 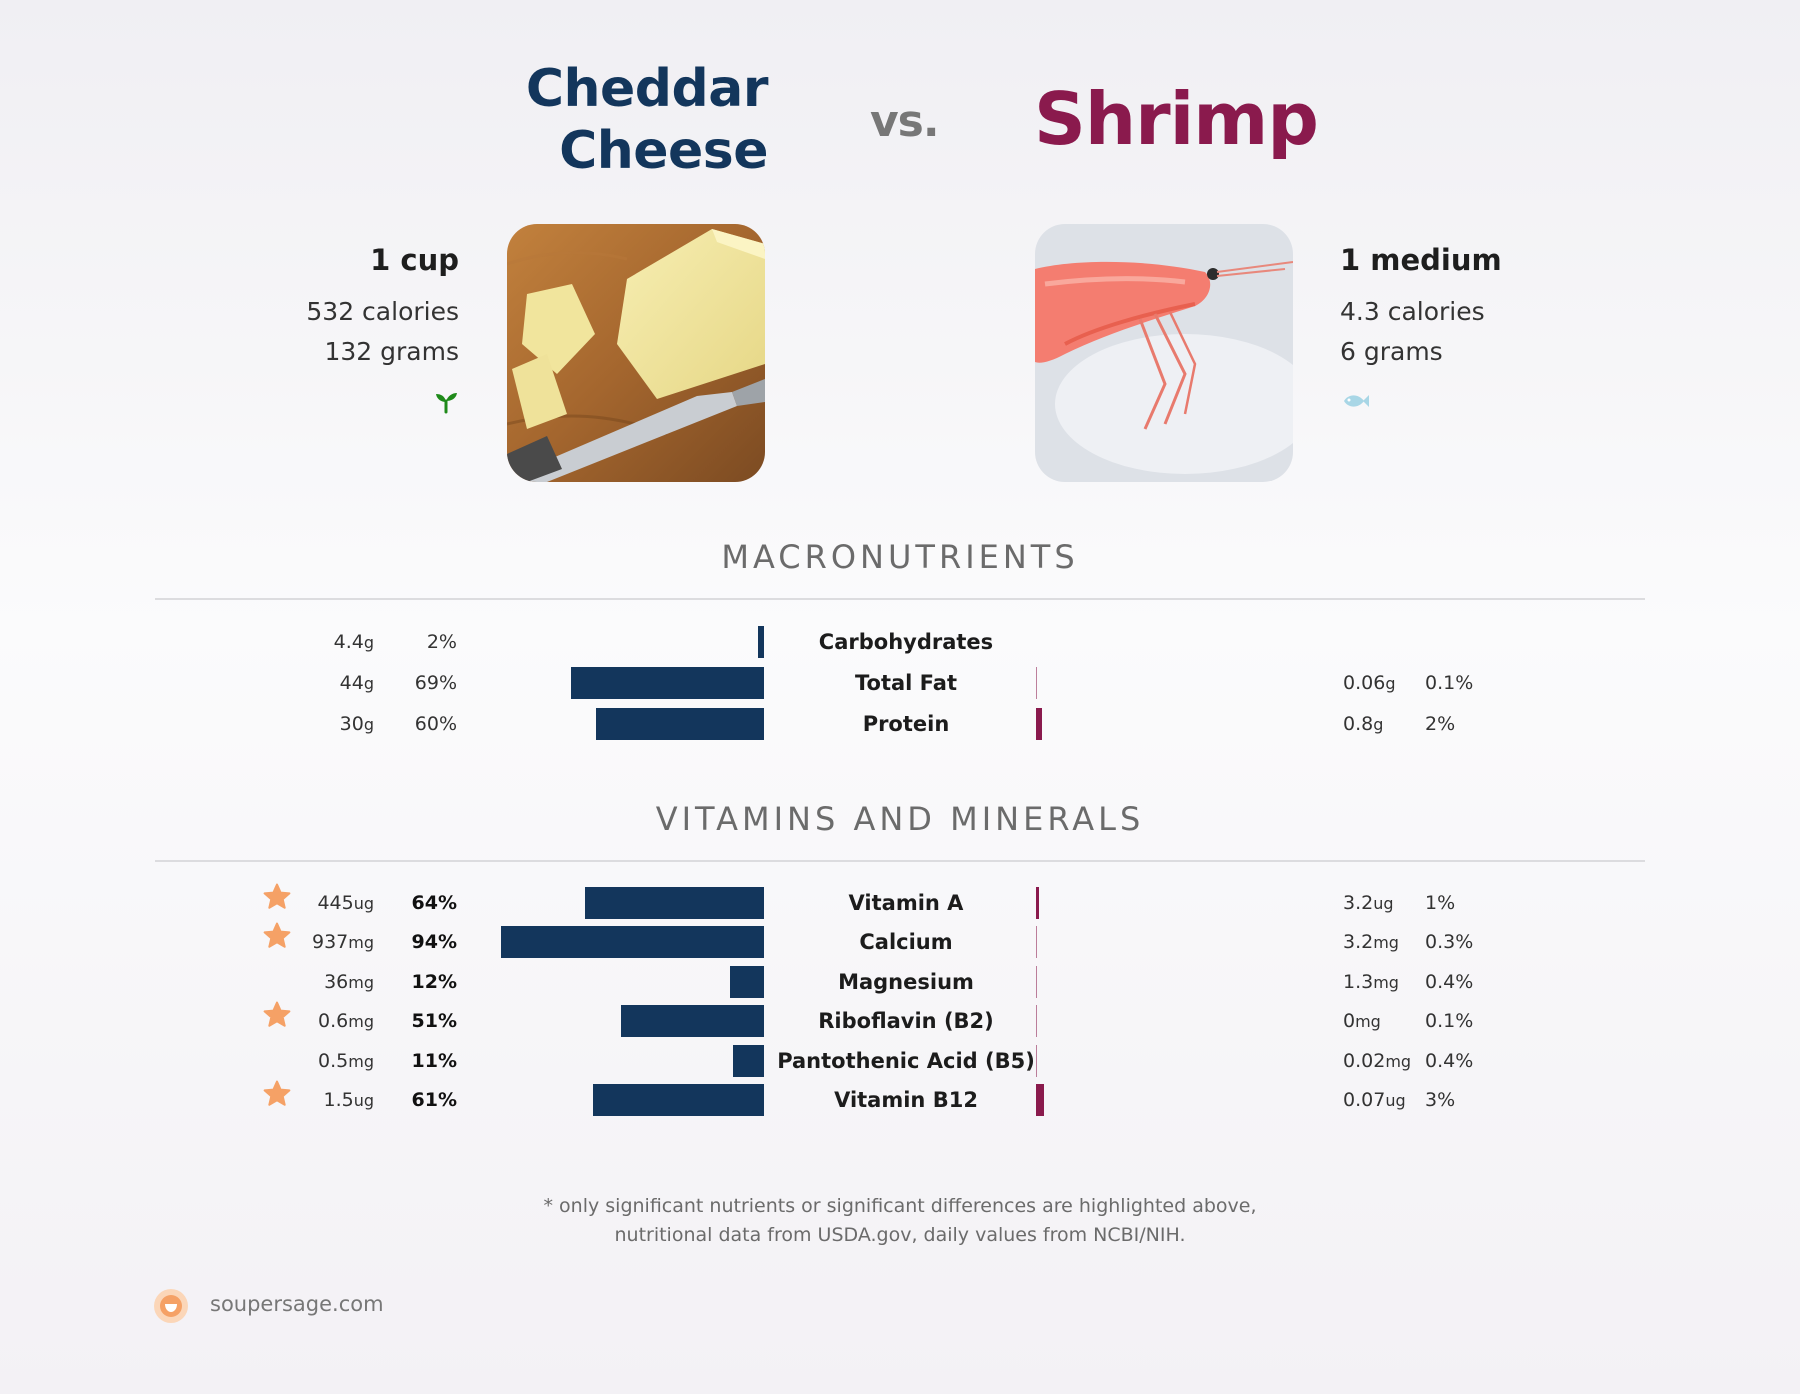 I want to click on right-amount: 3.2ug, so click(x=1368, y=903).